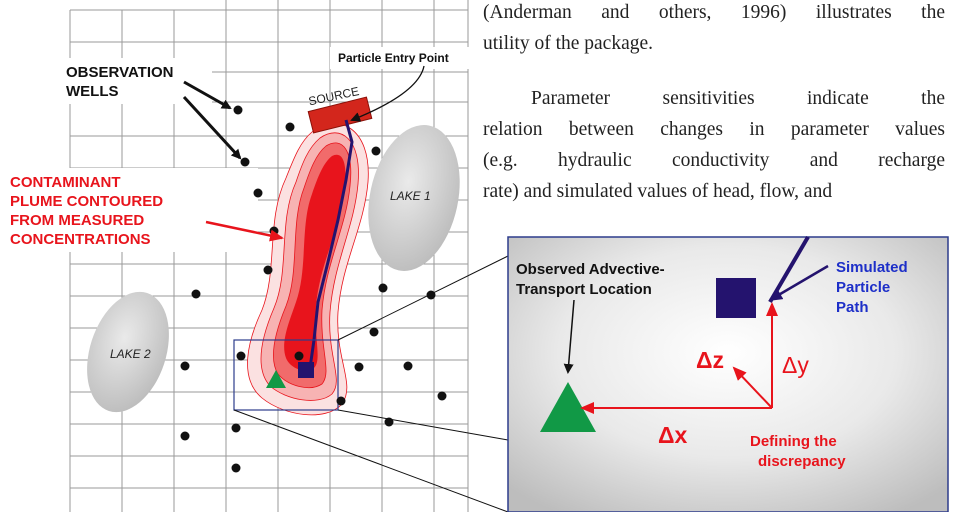 The width and height of the screenshot is (956, 512). Describe the element at coordinates (244, 231) in the screenshot. I see `plume-pointer-arrow` at that location.